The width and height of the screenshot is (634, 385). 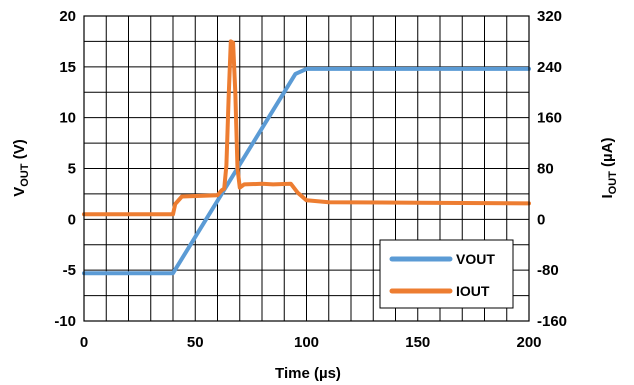 I want to click on x-tick-label: 0, so click(x=84, y=342).